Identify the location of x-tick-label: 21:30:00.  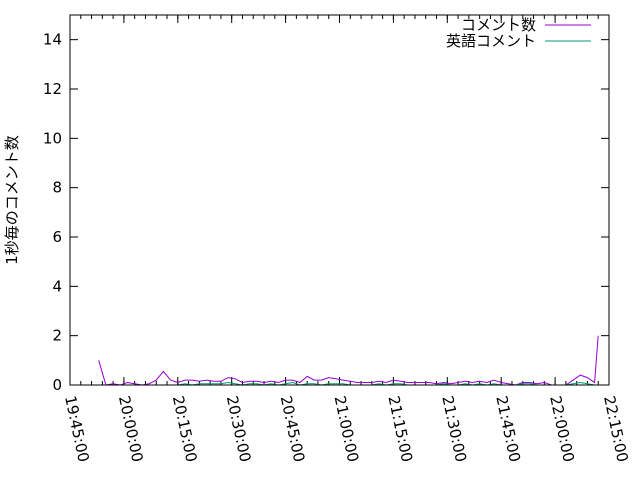
(454, 429).